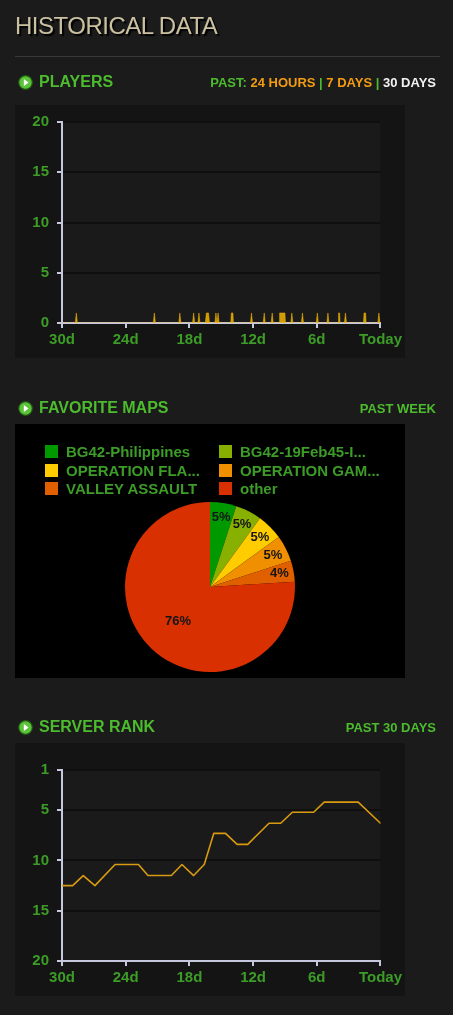 The height and width of the screenshot is (1015, 453). Describe the element at coordinates (323, 82) in the screenshot. I see `chart-subtitle: PAST: 24 HOURS | 7 DAYS | 30 DAYS` at that location.